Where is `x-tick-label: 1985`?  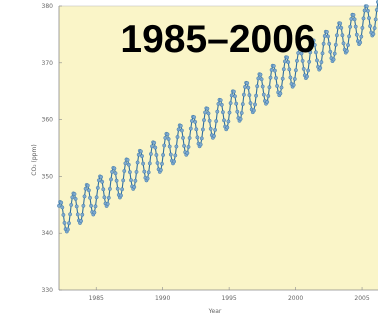 x-tick-label: 1985 is located at coordinates (96, 298).